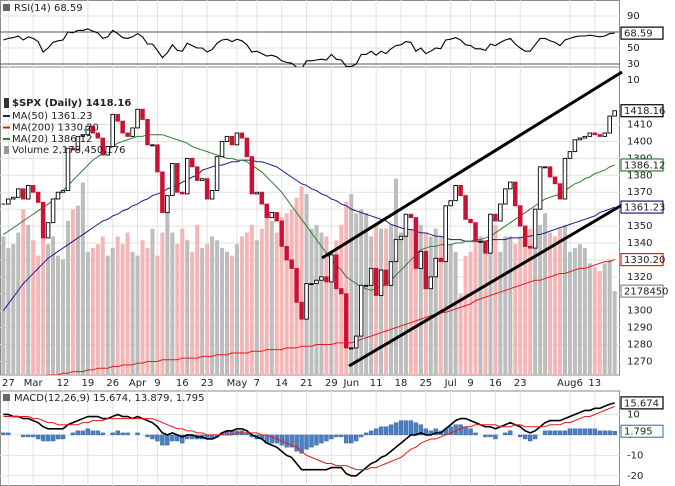 This screenshot has width=675, height=486. Describe the element at coordinates (157, 383) in the screenshot. I see `x-tick-label: 9` at that location.